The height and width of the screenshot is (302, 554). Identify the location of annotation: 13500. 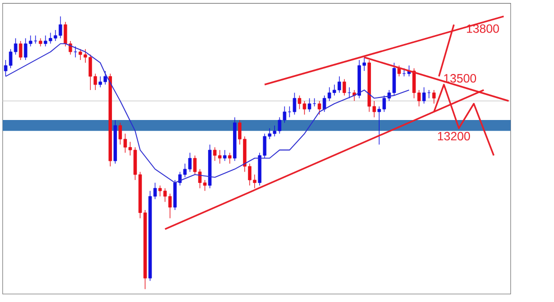
(460, 78).